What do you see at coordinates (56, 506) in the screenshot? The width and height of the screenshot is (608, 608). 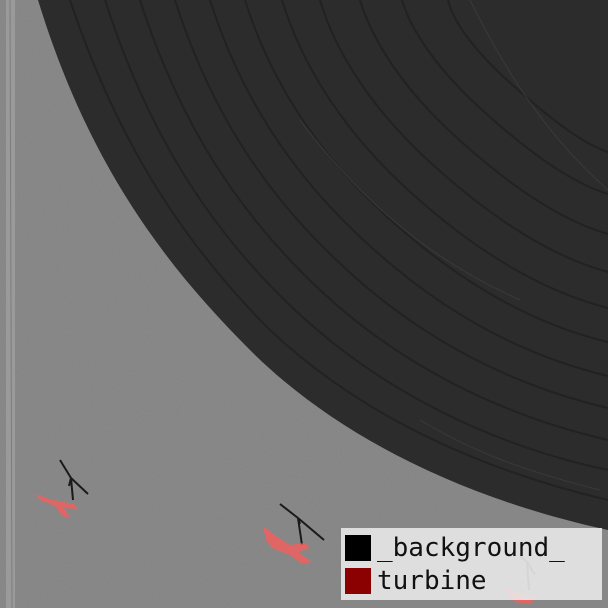 I see `turbine-mask-left` at bounding box center [56, 506].